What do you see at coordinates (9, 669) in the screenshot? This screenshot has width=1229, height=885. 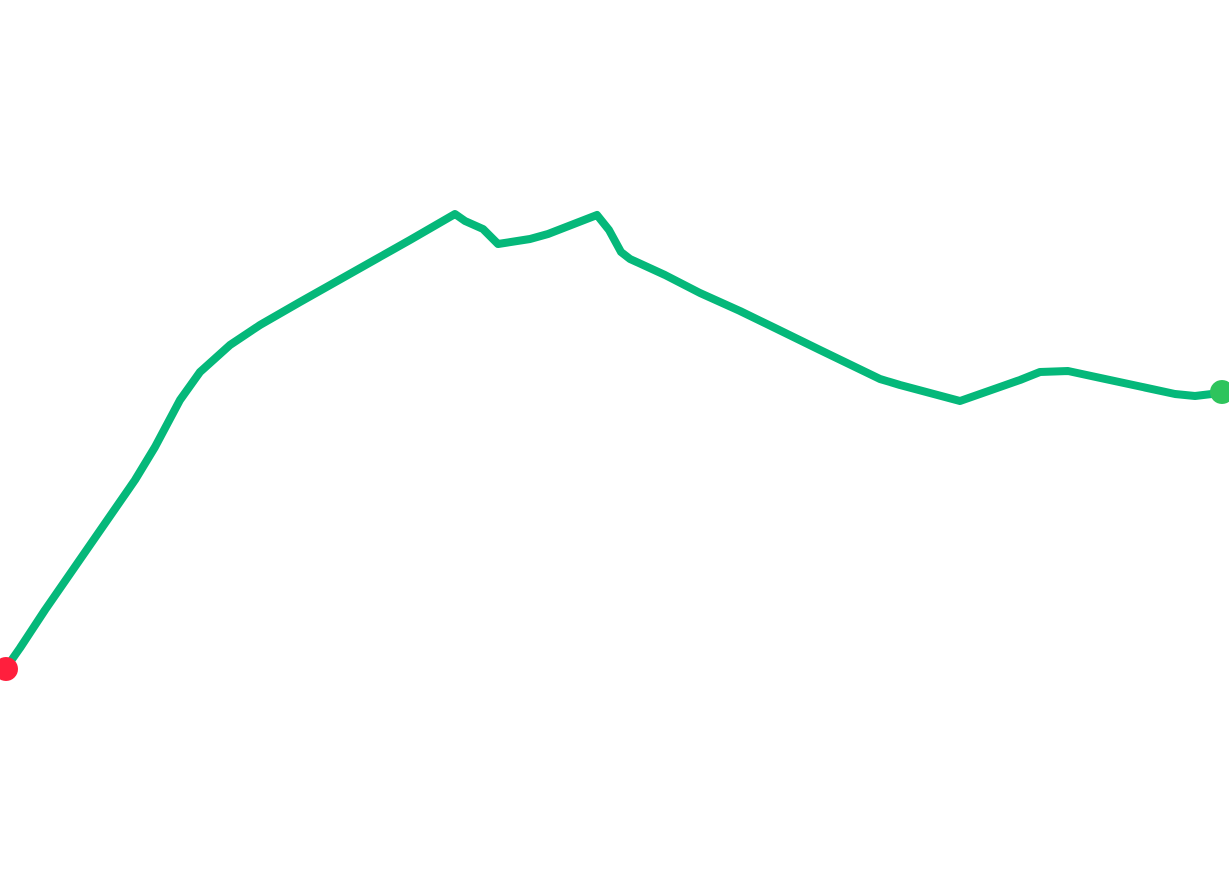 I see `start-marker` at bounding box center [9, 669].